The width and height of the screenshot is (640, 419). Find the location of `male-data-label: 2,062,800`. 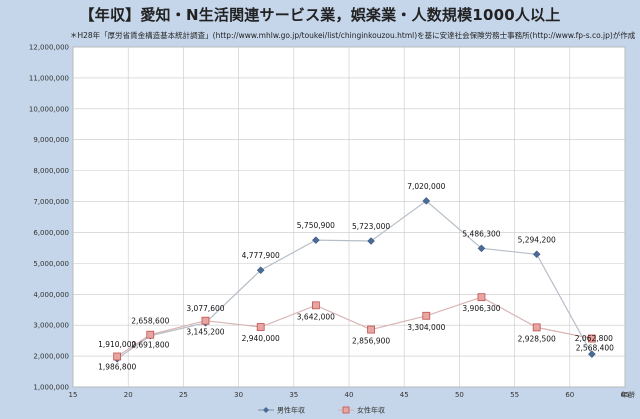

male-data-label: 2,062,800 is located at coordinates (594, 338).